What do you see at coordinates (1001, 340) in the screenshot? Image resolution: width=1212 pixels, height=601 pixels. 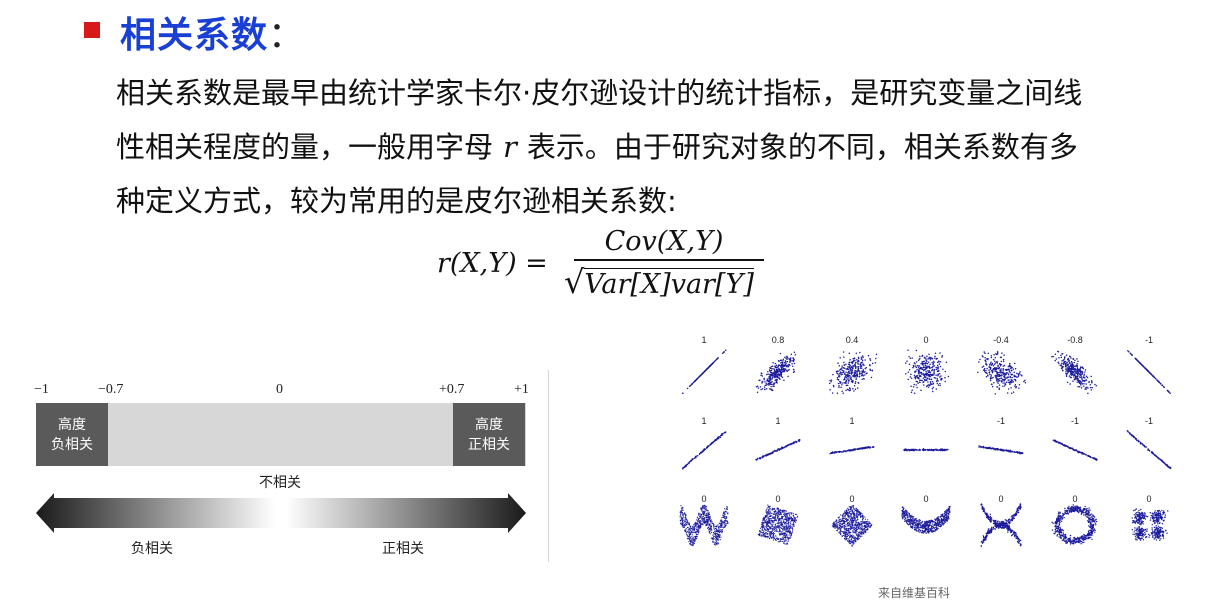 I see `corr-label: -0.4` at bounding box center [1001, 340].